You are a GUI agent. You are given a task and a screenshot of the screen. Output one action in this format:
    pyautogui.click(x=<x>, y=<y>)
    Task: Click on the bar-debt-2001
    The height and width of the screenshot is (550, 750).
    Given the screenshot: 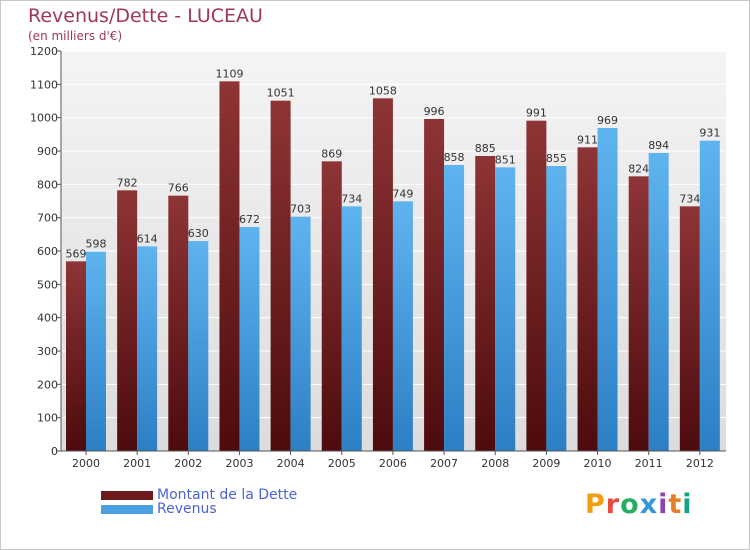 What is the action you would take?
    pyautogui.click(x=127, y=321)
    